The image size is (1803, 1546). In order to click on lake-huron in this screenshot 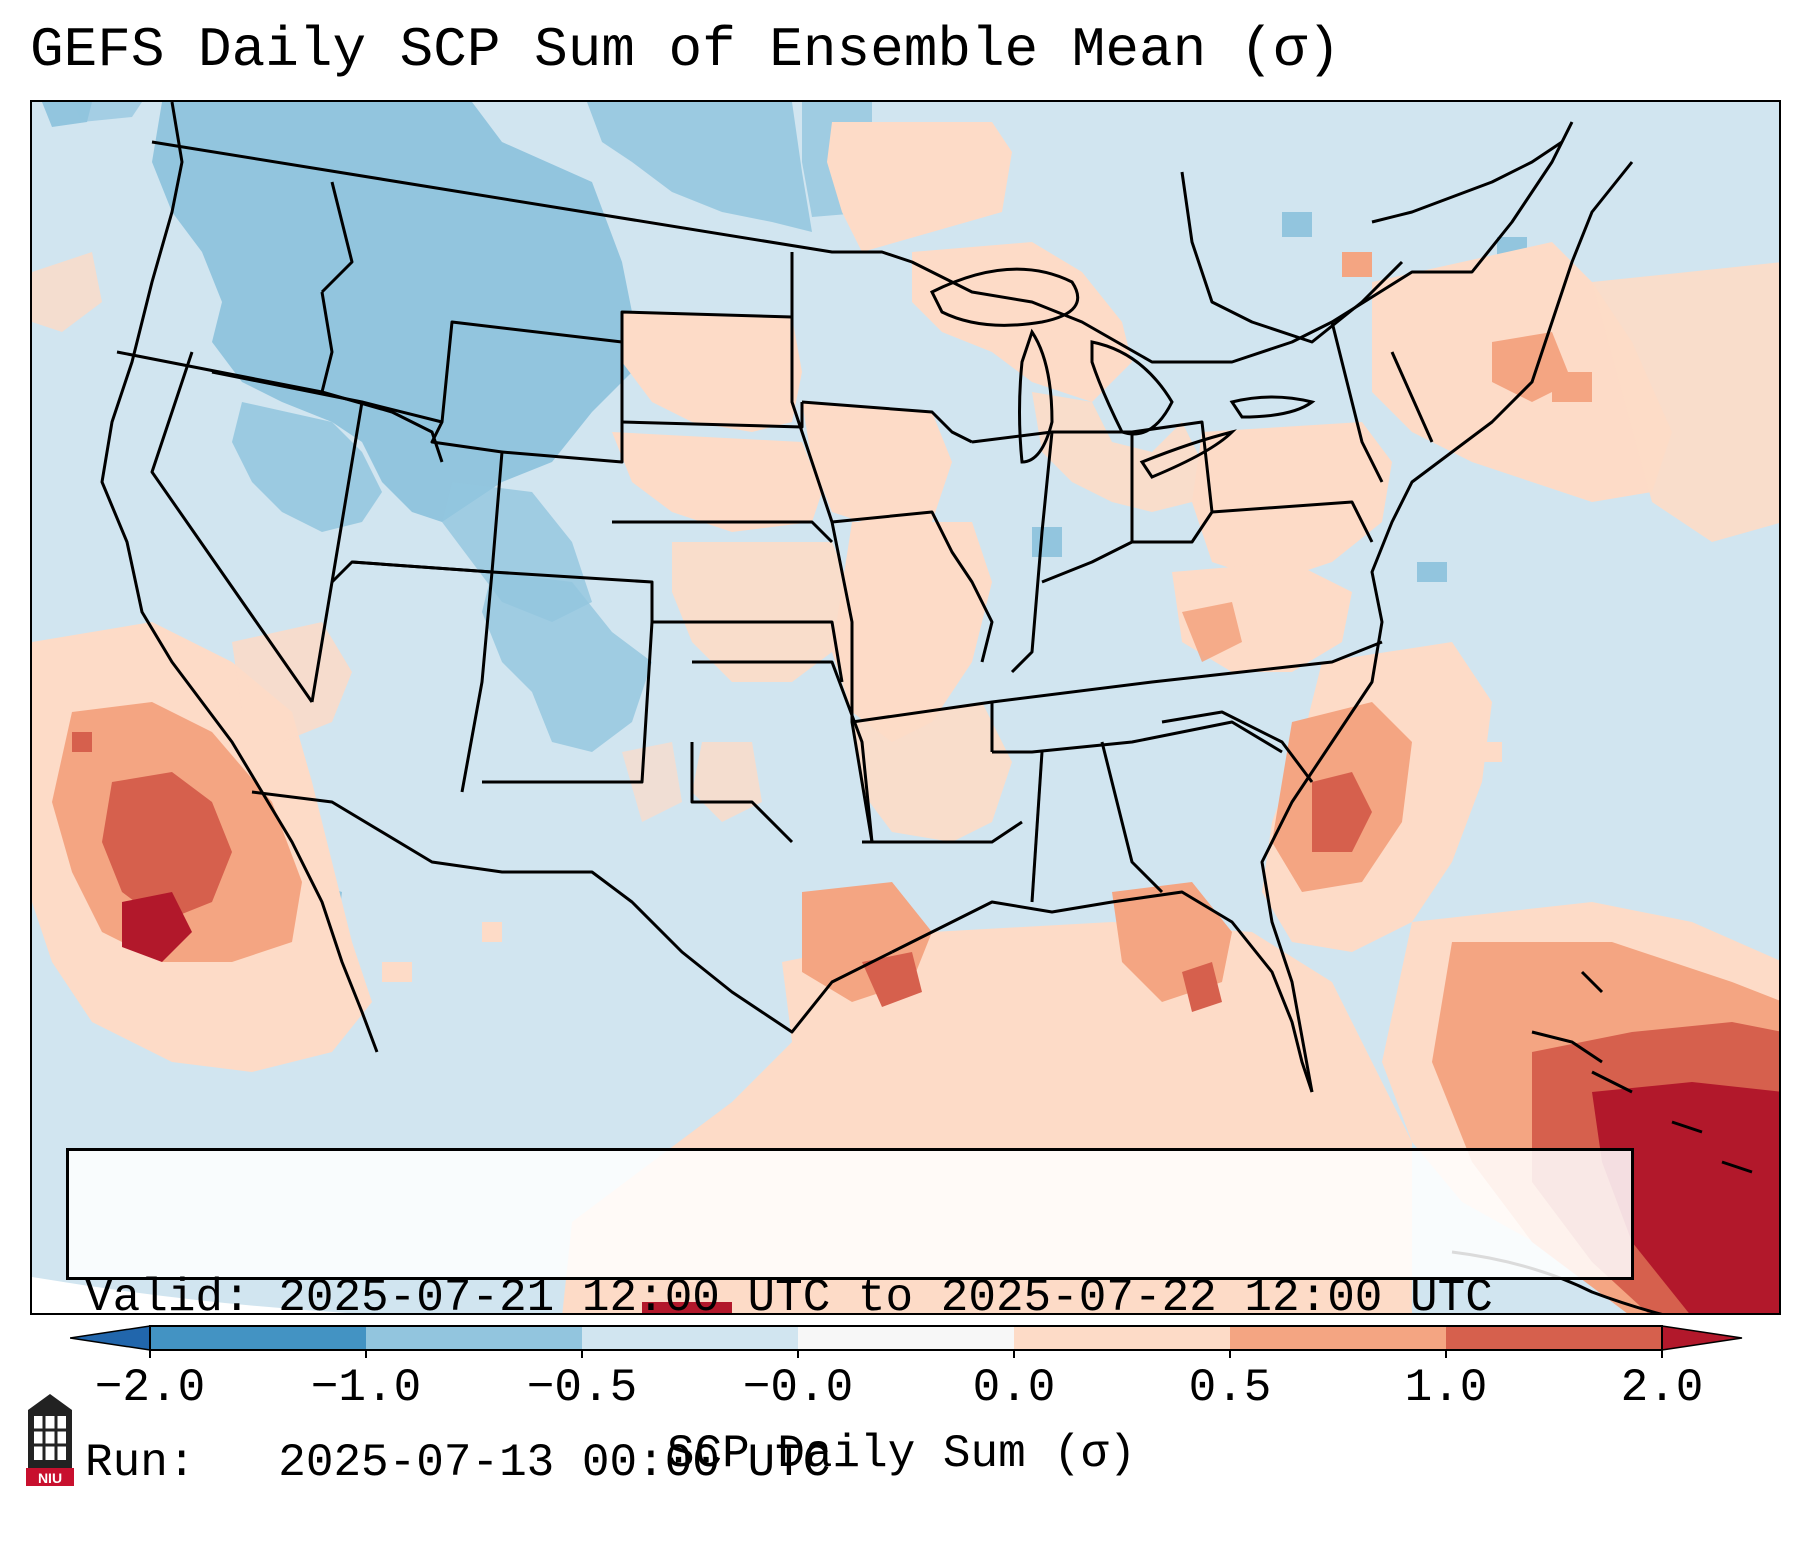, I will do `click(1132, 388)`.